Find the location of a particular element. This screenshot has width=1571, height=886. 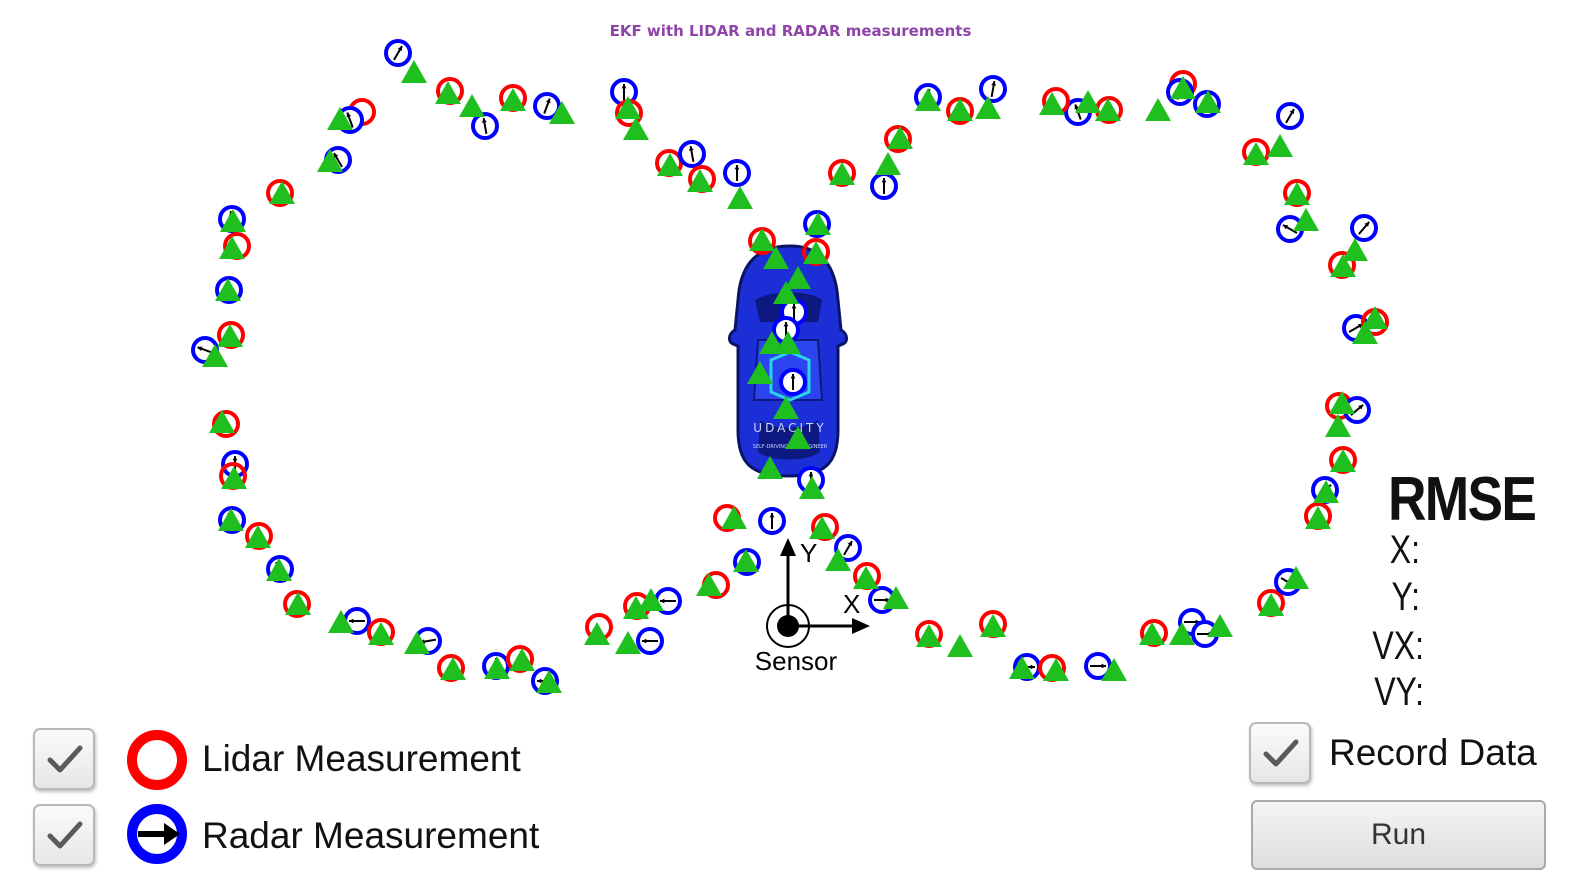

rmse-x-label: X: is located at coordinates (1404, 550).